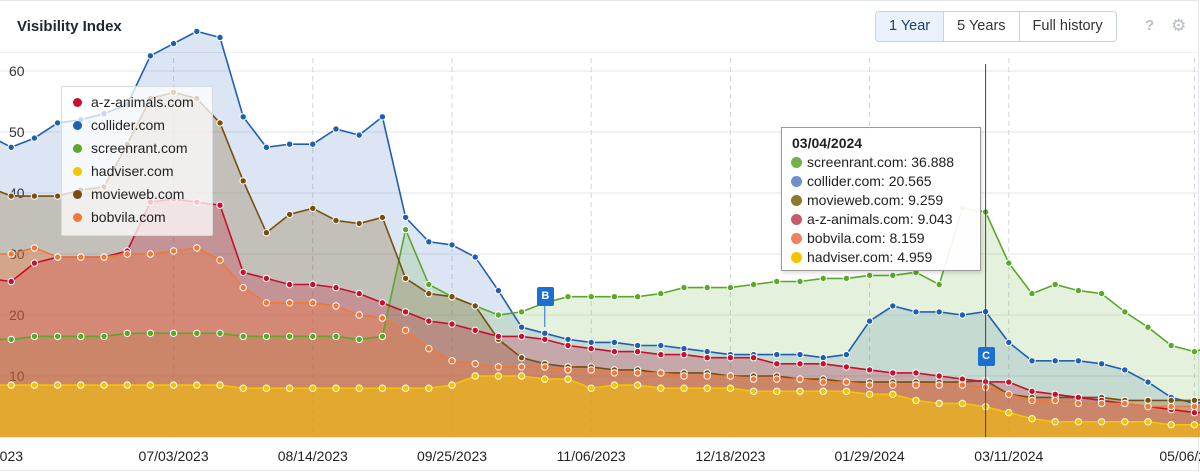 The width and height of the screenshot is (1200, 472). Describe the element at coordinates (986, 356) in the screenshot. I see `annotation-marker-c: C` at that location.